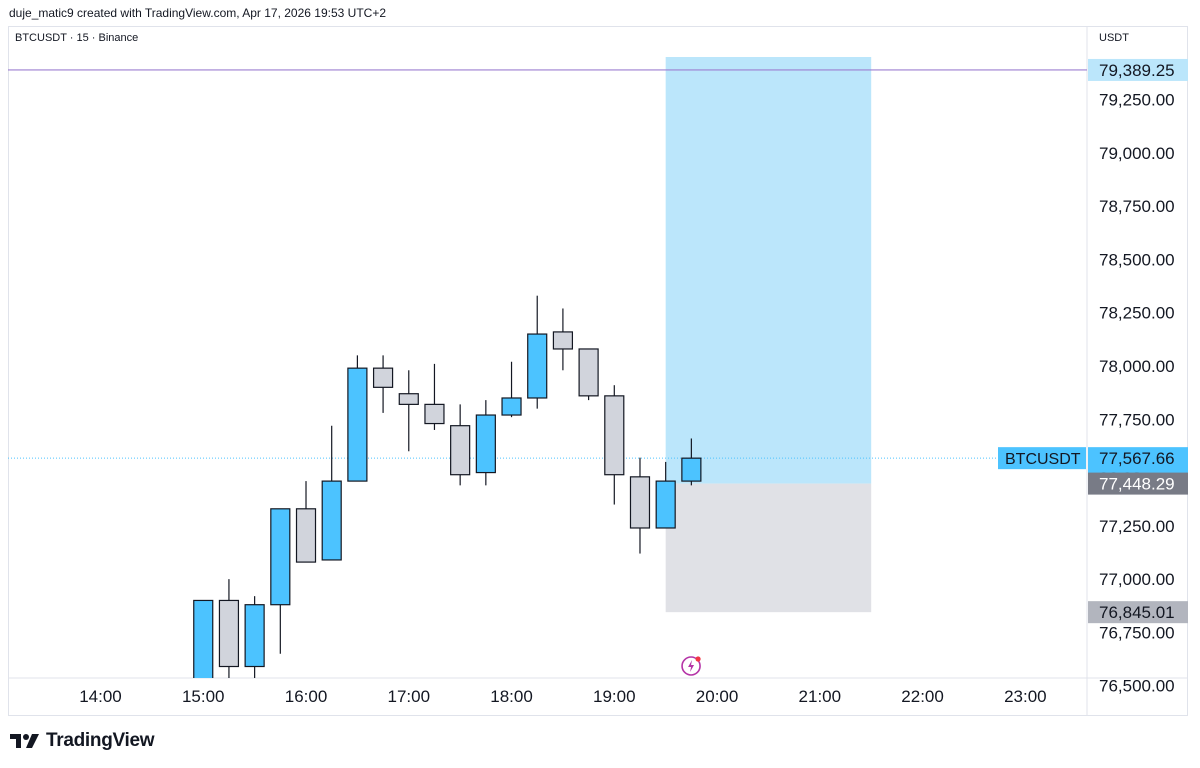  Describe the element at coordinates (1137, 366) in the screenshot. I see `price-tick-label: 78,000.00` at that location.